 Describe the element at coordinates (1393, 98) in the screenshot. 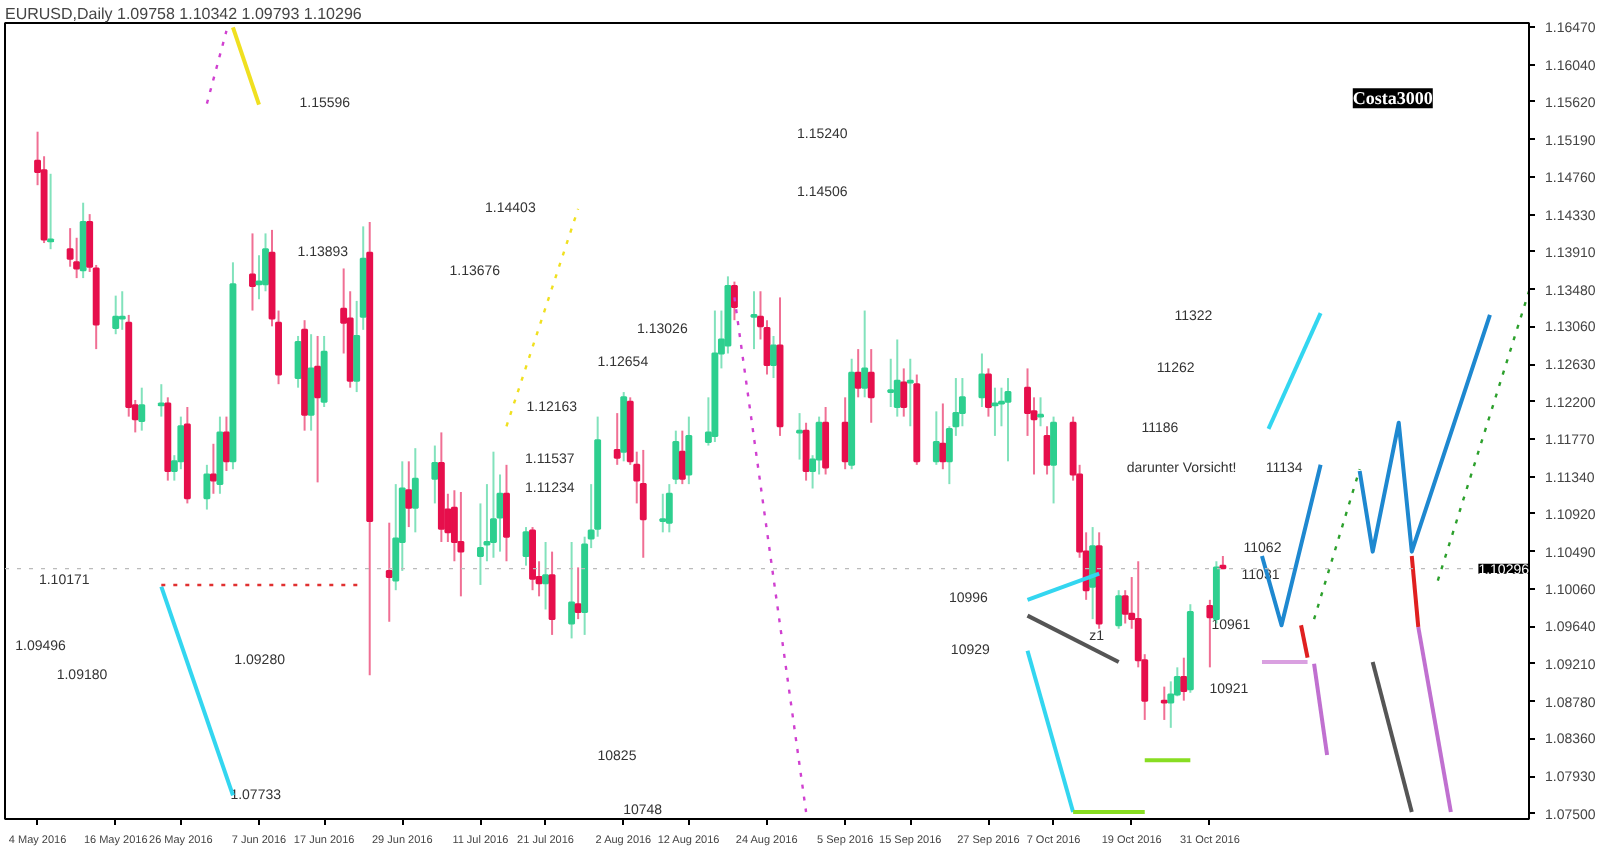

I see `annotation: Costa3000` at that location.